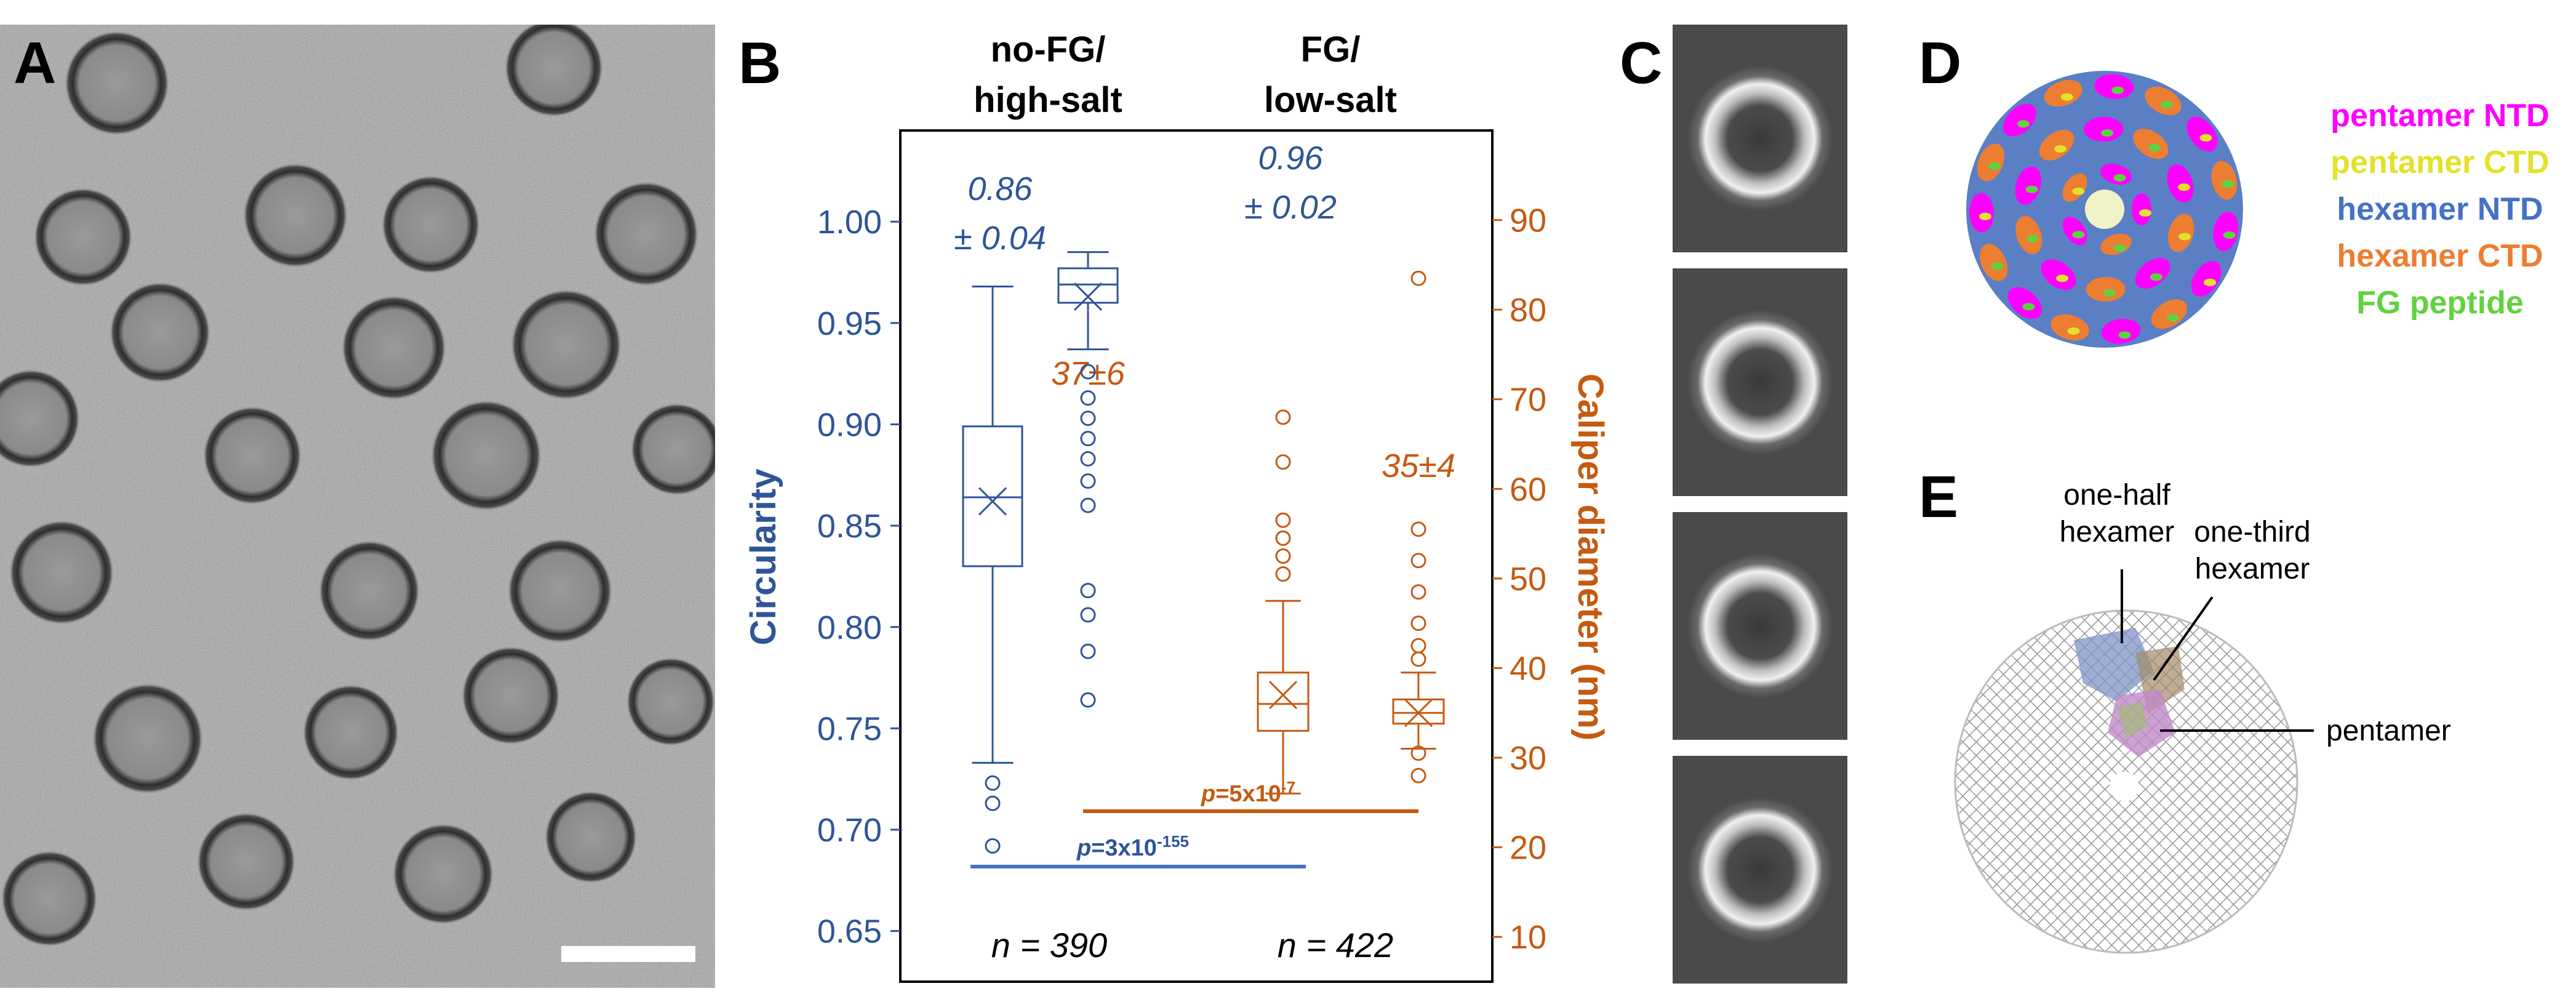 The height and width of the screenshot is (994, 2576). What do you see at coordinates (1290, 208) in the screenshot?
I see `circ-label-2-sd: ± 0.02` at bounding box center [1290, 208].